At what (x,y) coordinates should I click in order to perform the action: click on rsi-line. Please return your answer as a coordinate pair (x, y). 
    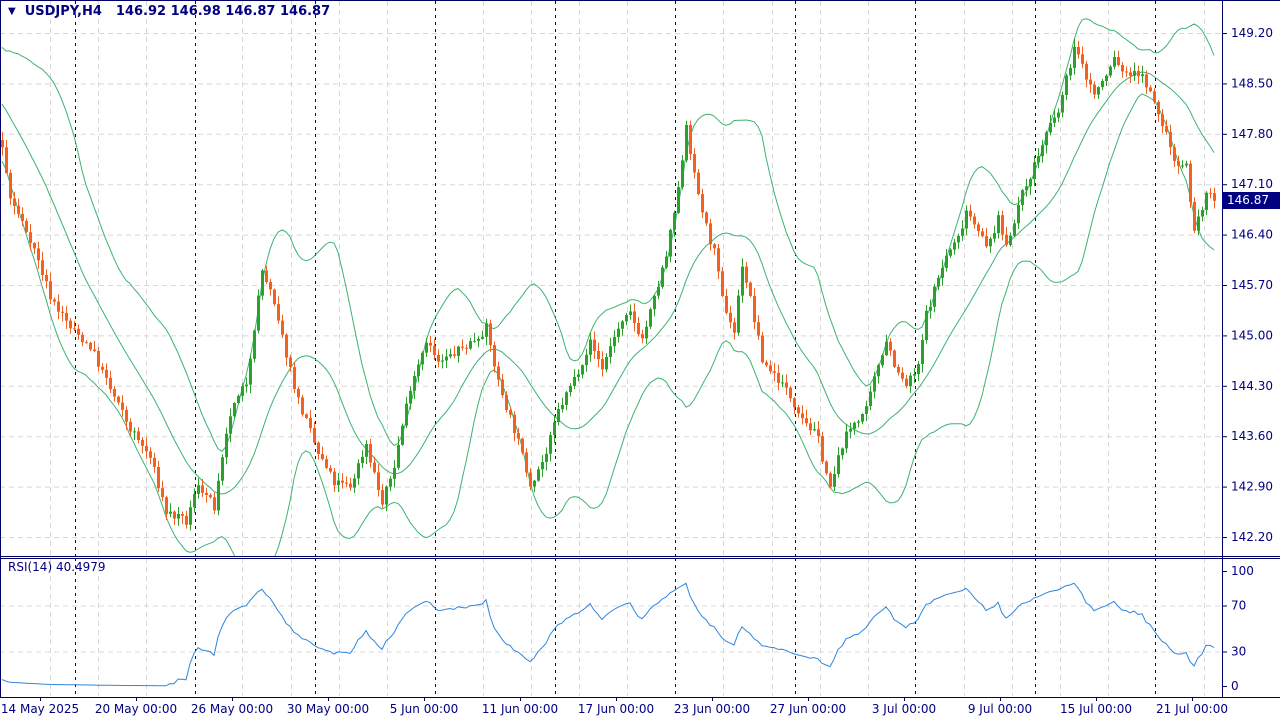
    Looking at the image, I should click on (608, 634).